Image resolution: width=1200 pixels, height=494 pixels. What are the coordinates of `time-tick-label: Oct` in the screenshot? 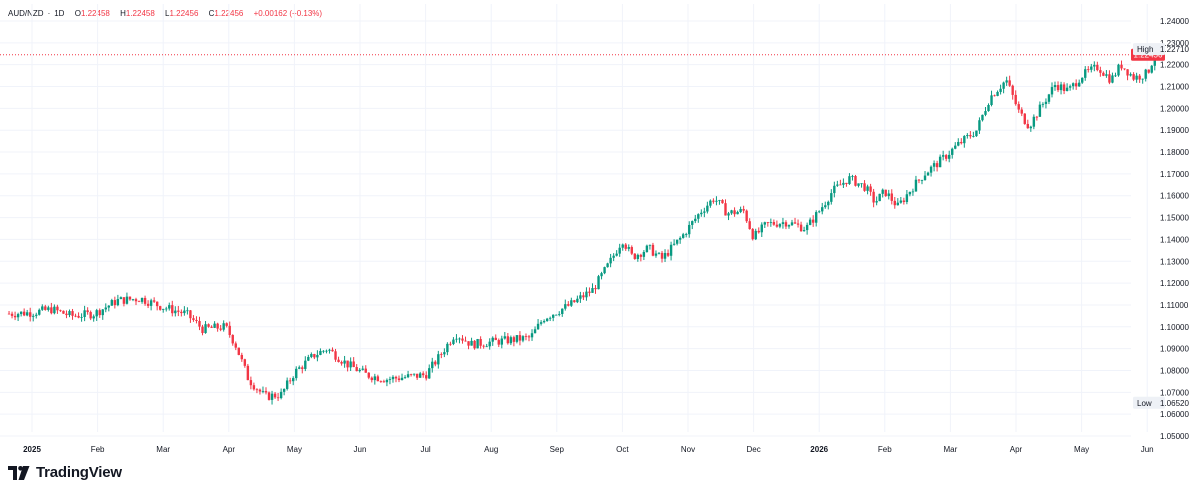 It's located at (622, 449).